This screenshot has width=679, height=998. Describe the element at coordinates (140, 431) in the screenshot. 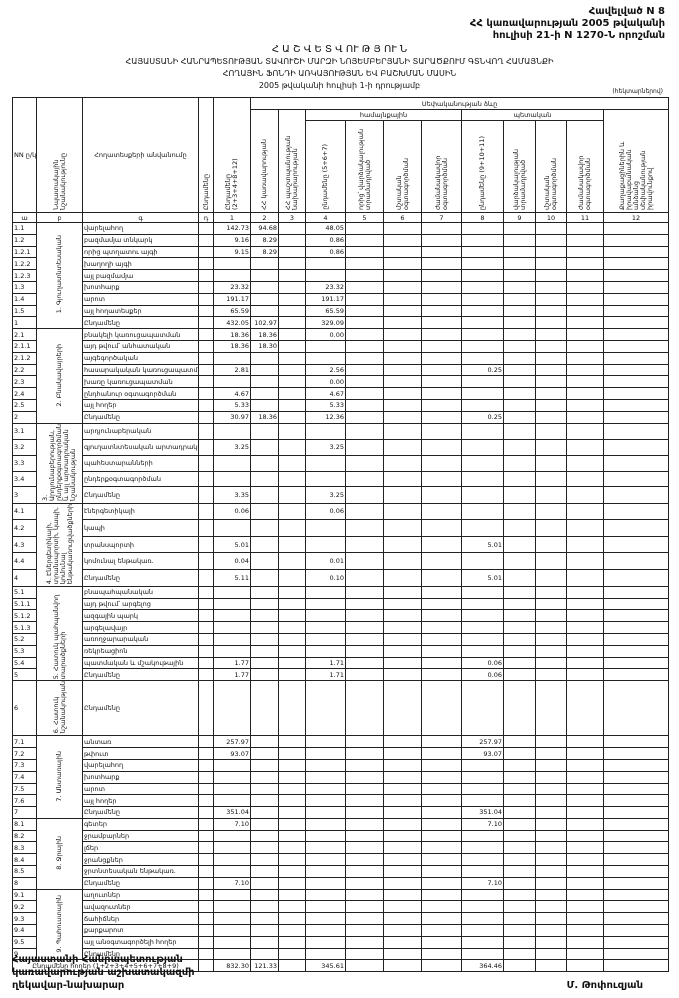

I see `row-name: արդյունաբերական` at that location.